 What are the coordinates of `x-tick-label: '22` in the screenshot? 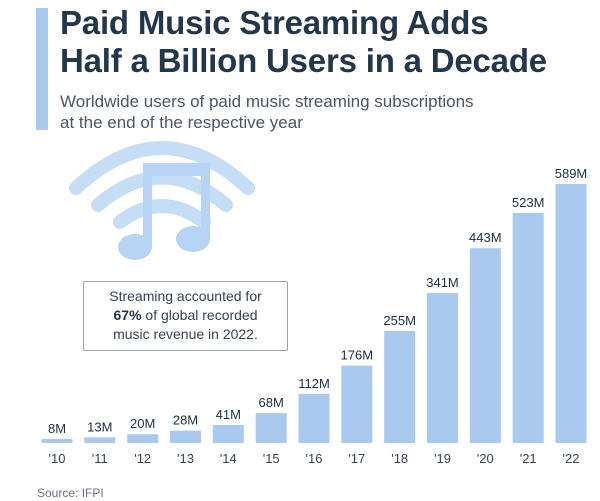 It's located at (571, 458).